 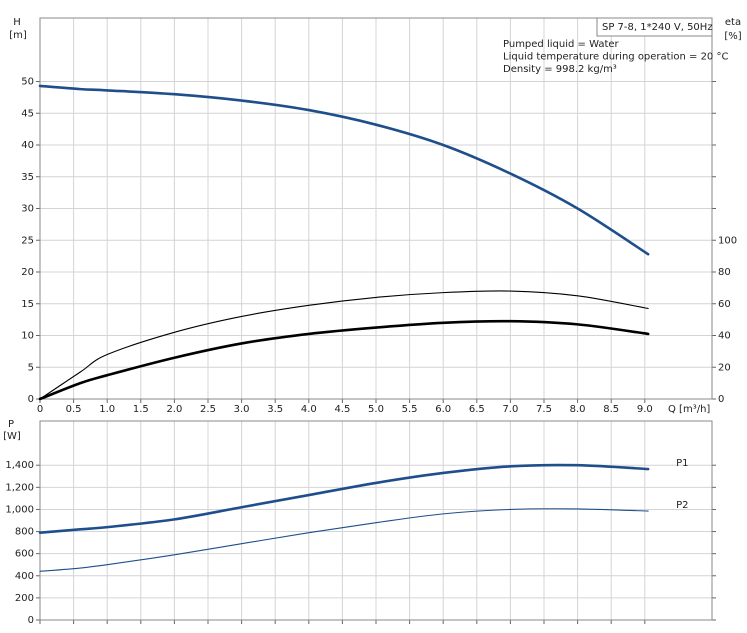 What do you see at coordinates (733, 22) in the screenshot?
I see `y2-axis-label: eta` at bounding box center [733, 22].